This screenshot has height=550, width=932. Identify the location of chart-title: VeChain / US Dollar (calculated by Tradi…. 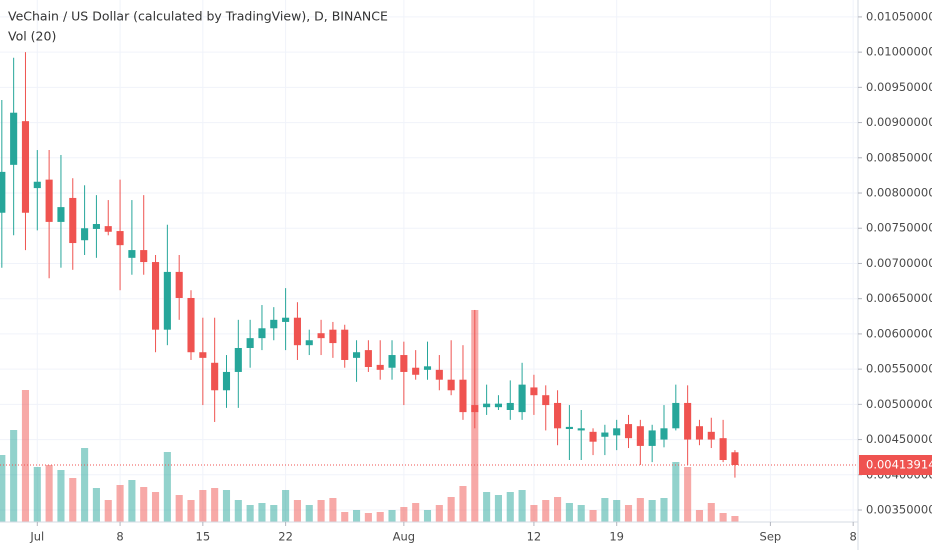
(198, 16).